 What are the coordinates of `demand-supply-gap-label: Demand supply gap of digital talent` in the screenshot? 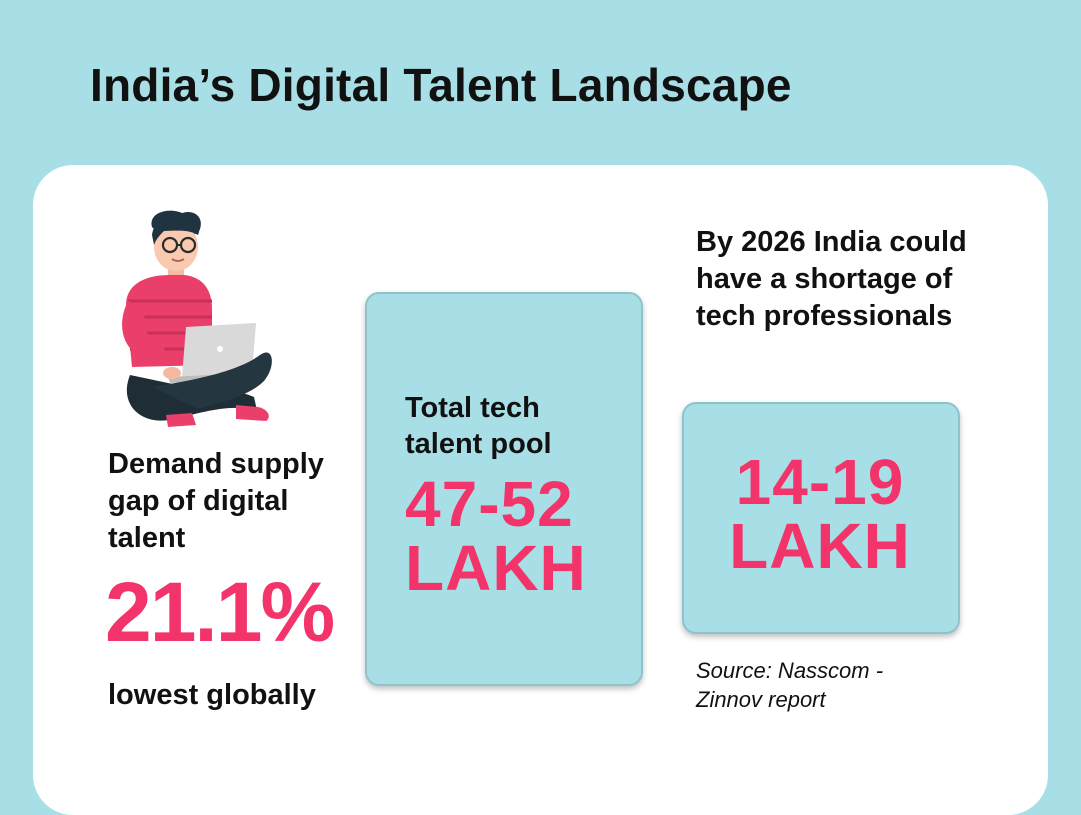 It's located at (216, 501).